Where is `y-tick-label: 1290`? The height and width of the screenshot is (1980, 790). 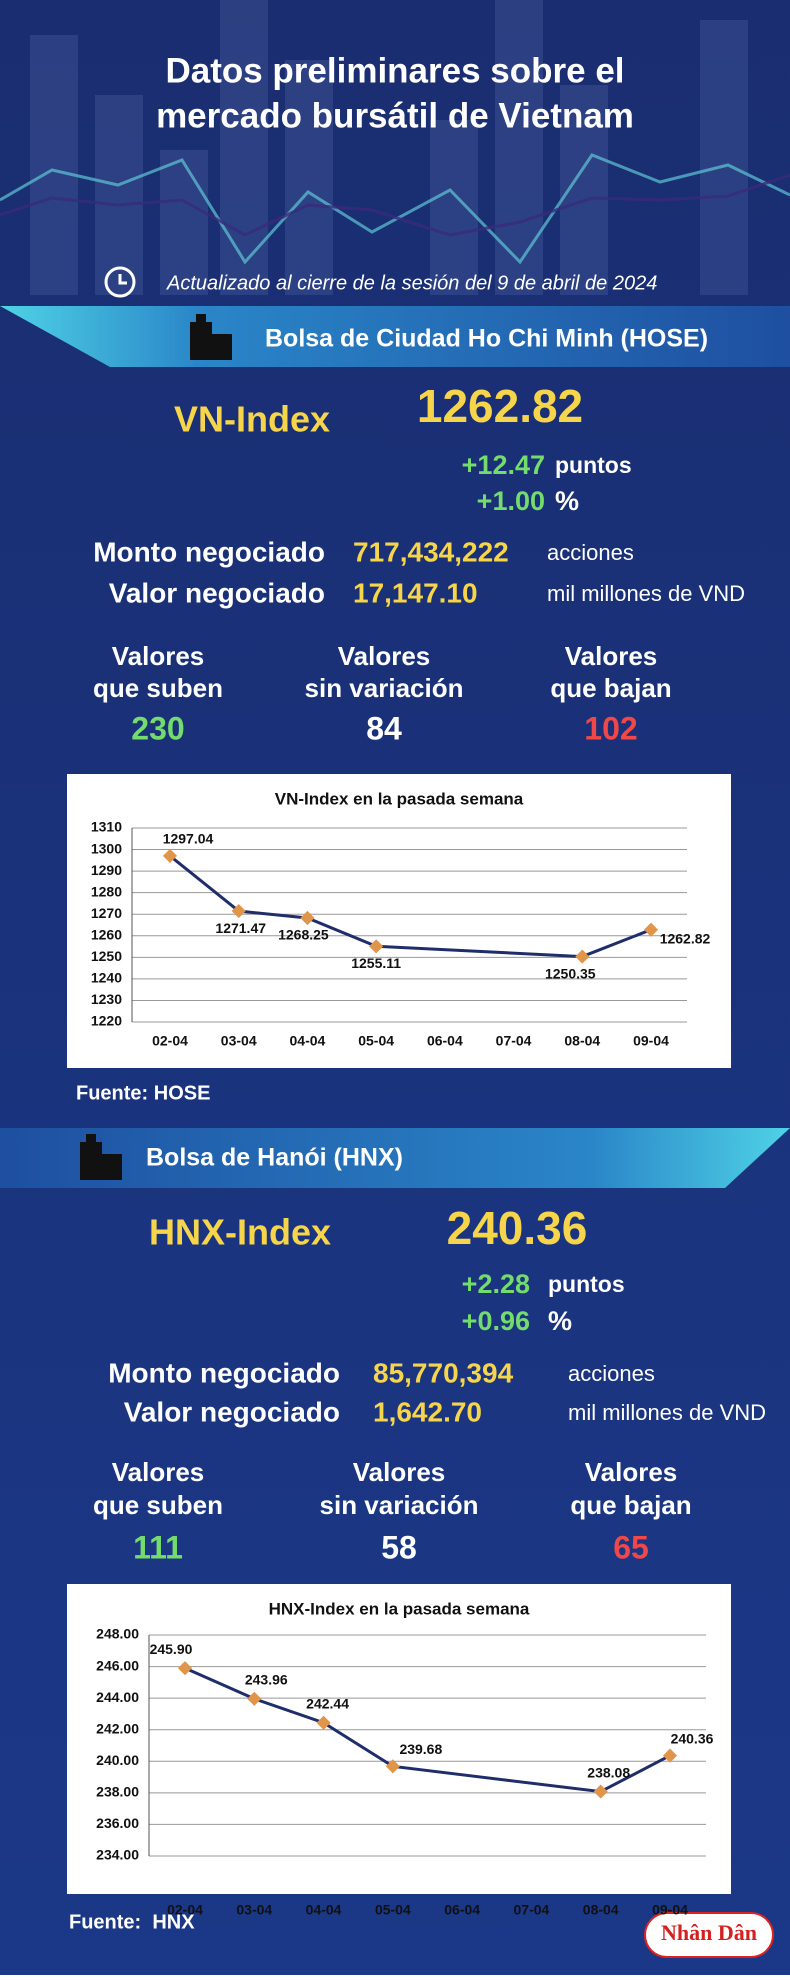 y-tick-label: 1290 is located at coordinates (106, 870).